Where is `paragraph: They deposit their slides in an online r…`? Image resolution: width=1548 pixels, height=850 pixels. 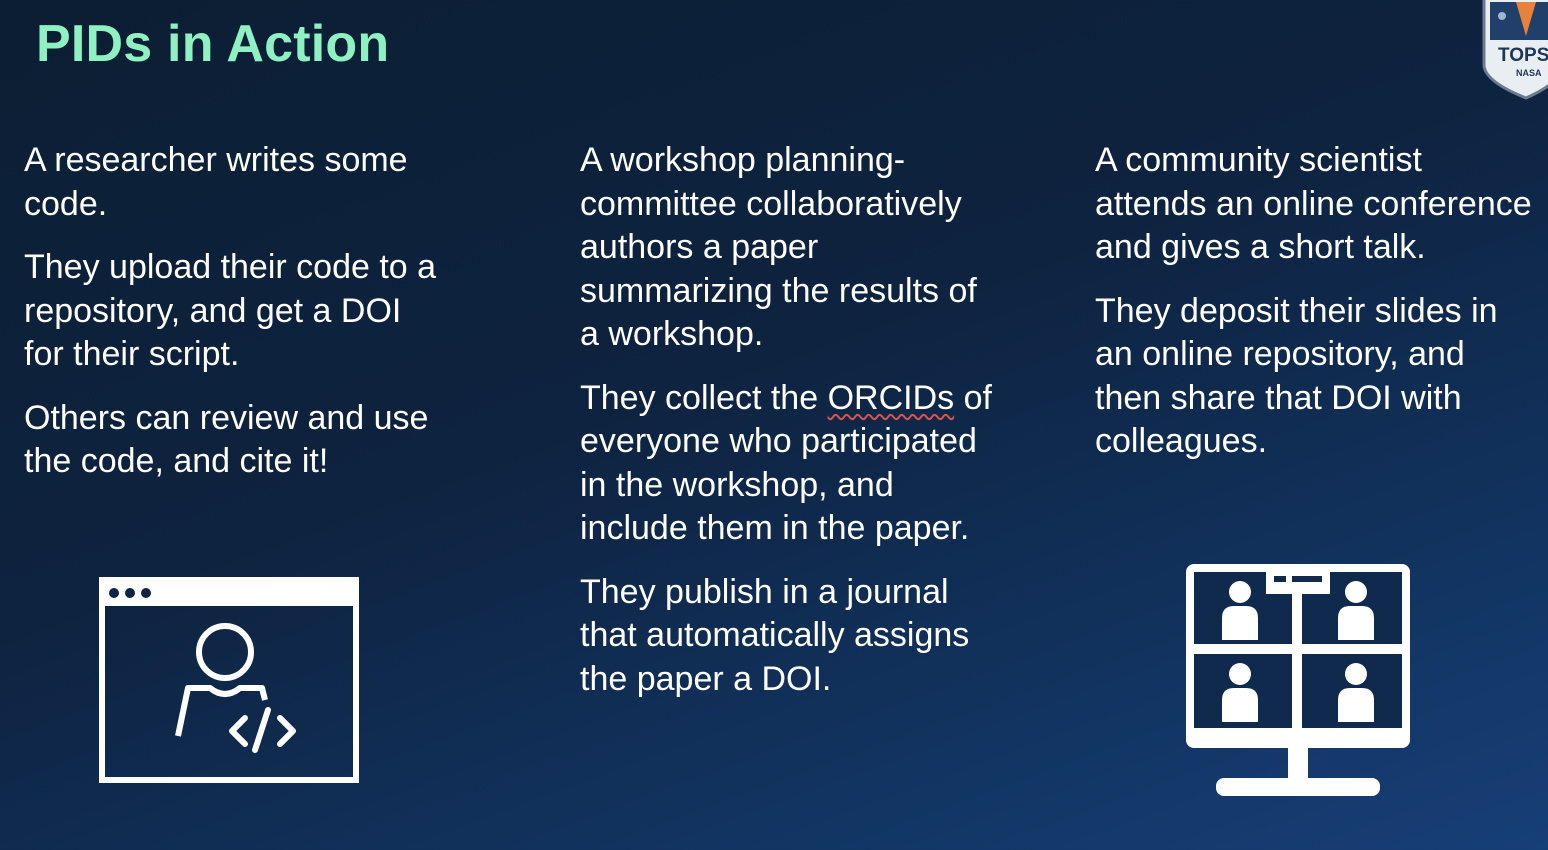
paragraph: They deposit their slides in an online r… is located at coordinates (1296, 376).